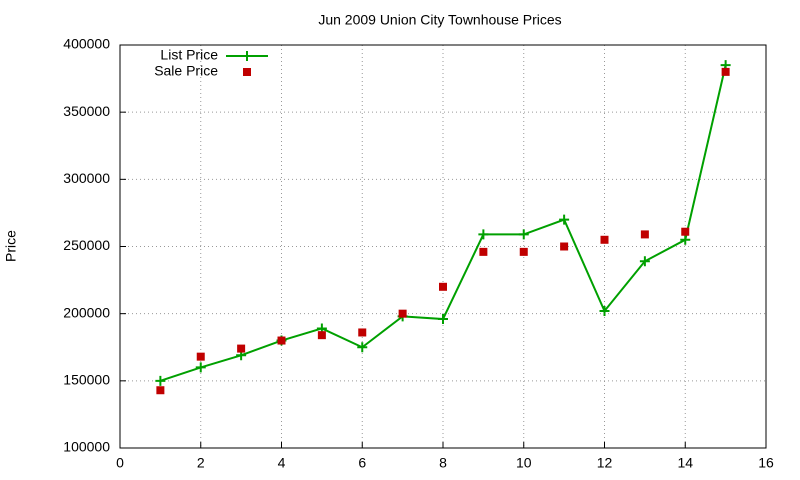 This screenshot has width=800, height=480. Describe the element at coordinates (86, 312) in the screenshot. I see `y-tick-label: 200000` at that location.